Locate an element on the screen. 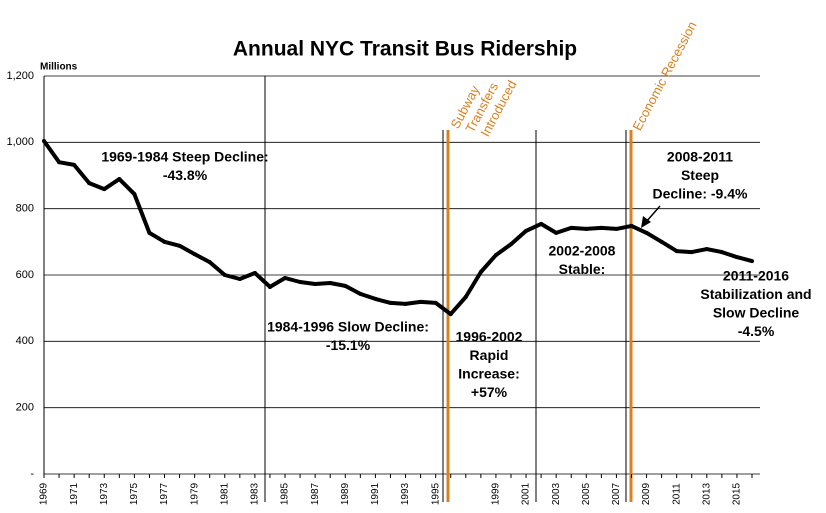 This screenshot has height=513, width=826. annotation: 2011-2016 is located at coordinates (756, 276).